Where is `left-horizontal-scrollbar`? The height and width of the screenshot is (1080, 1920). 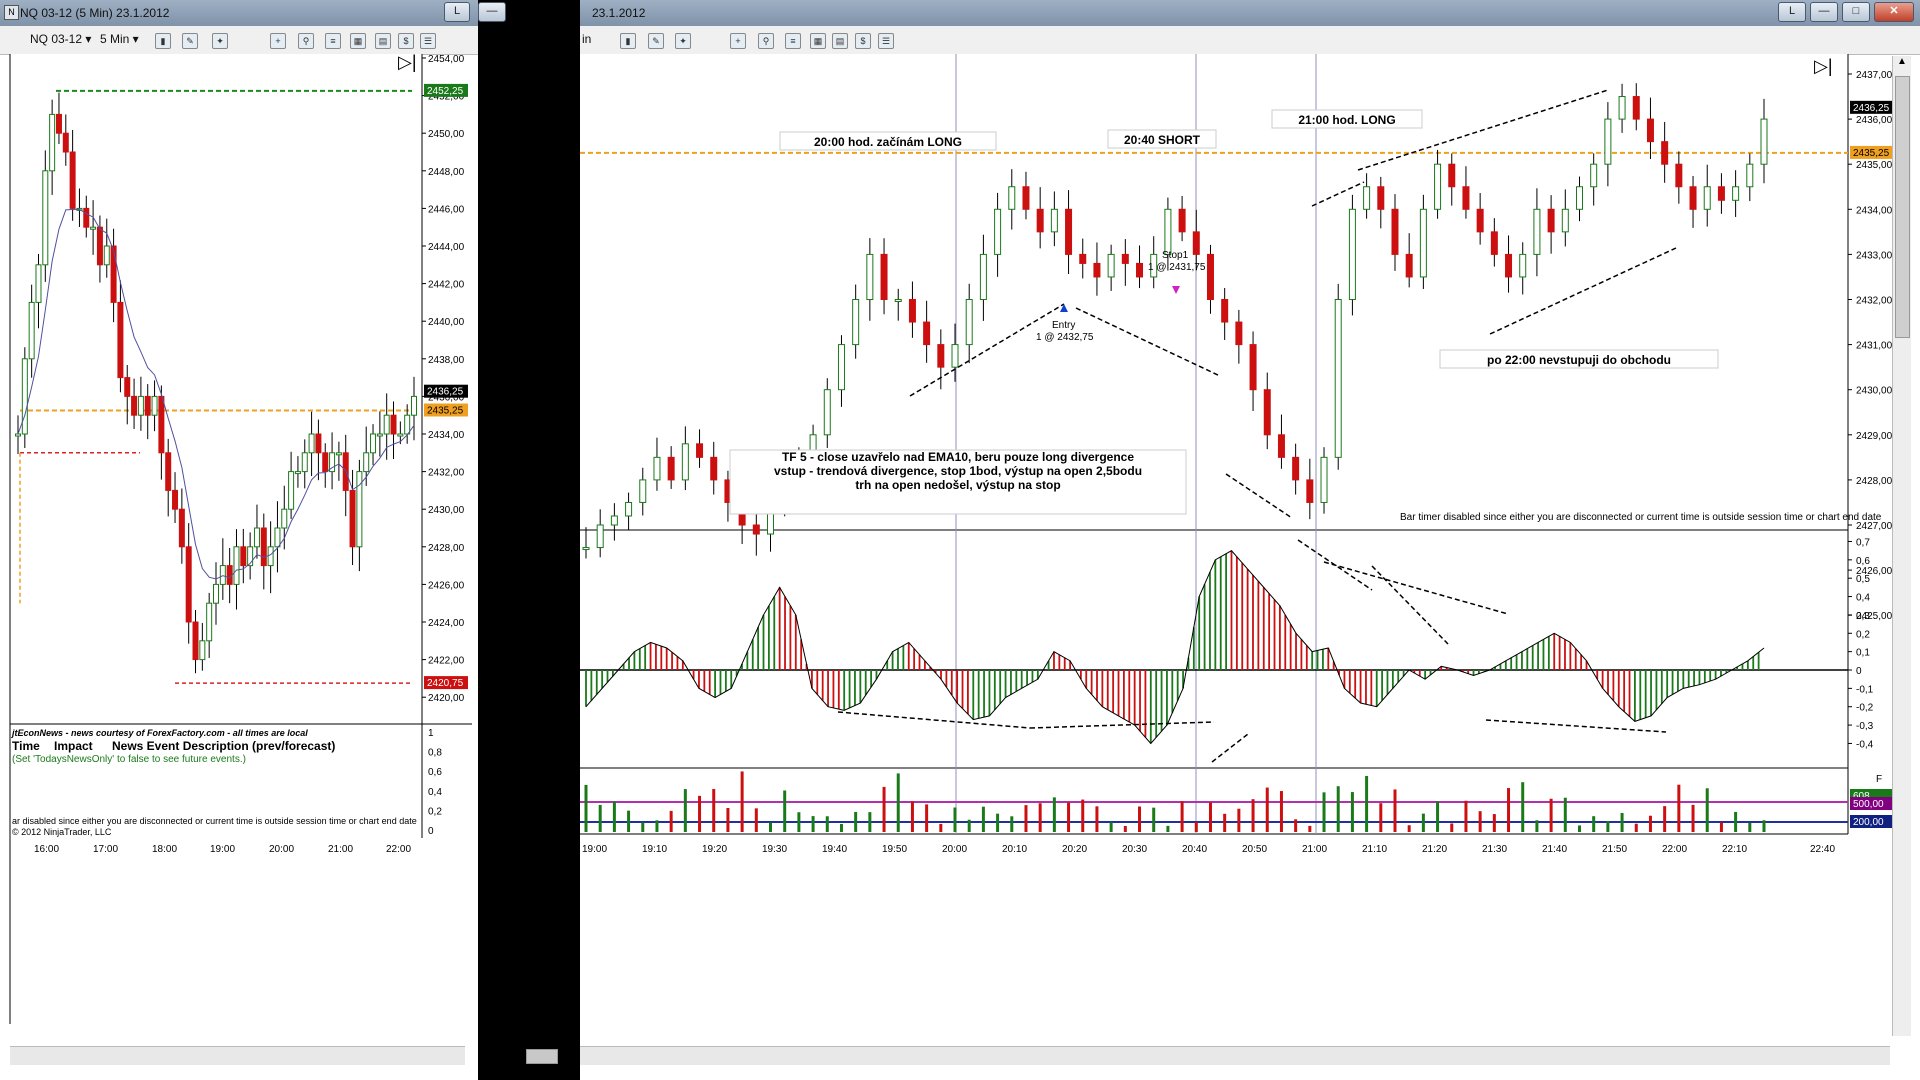 left-horizontal-scrollbar is located at coordinates (284, 1055).